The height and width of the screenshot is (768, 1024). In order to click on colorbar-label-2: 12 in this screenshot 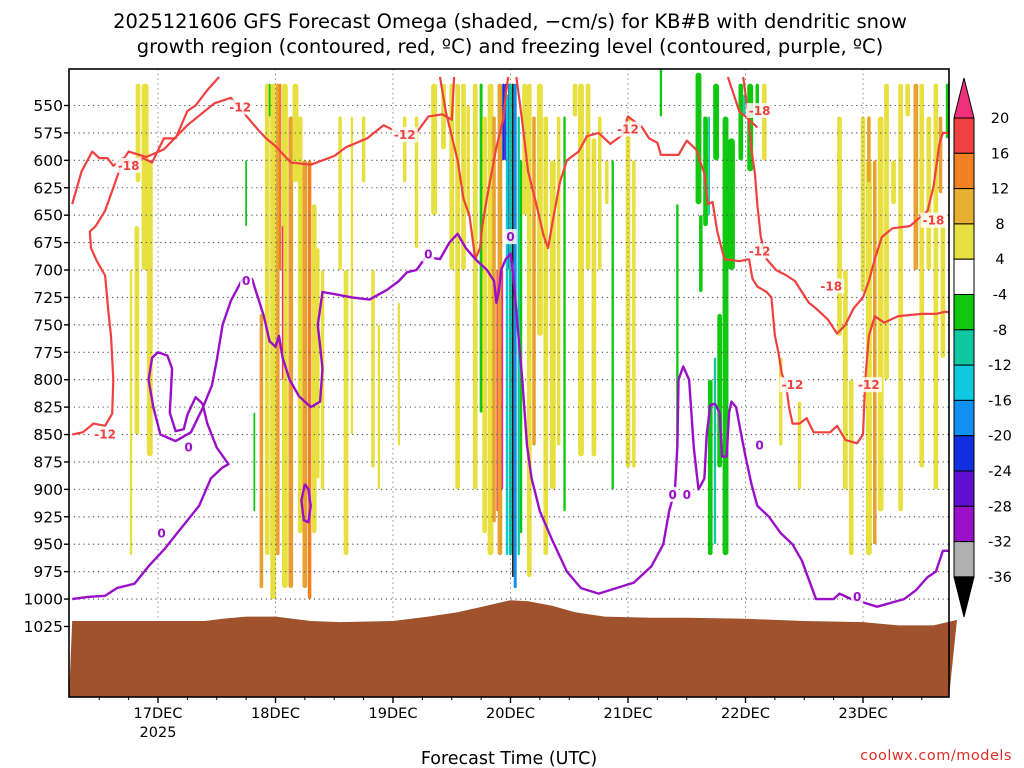, I will do `click(1000, 190)`.